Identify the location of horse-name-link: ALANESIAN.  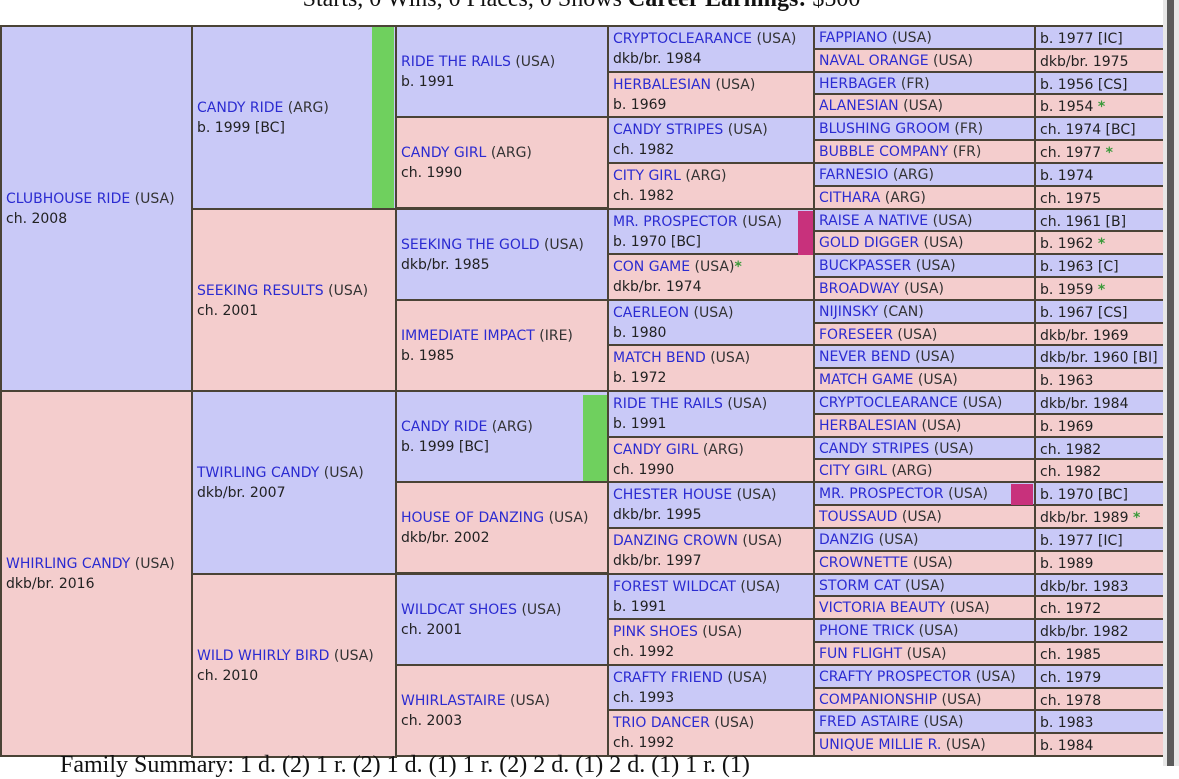
(859, 106).